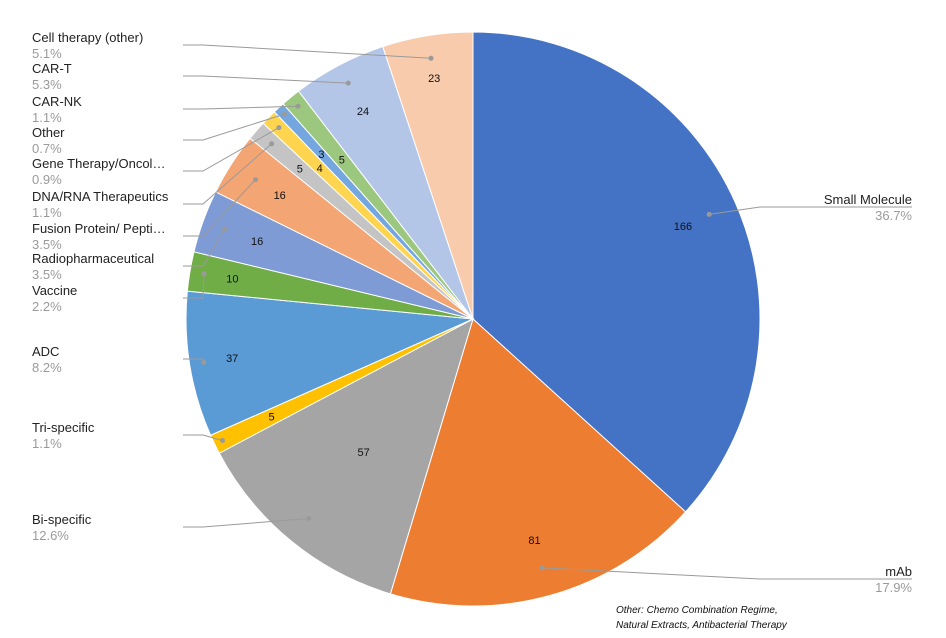  Describe the element at coordinates (232, 359) in the screenshot. I see `slice-value-label: 37` at that location.